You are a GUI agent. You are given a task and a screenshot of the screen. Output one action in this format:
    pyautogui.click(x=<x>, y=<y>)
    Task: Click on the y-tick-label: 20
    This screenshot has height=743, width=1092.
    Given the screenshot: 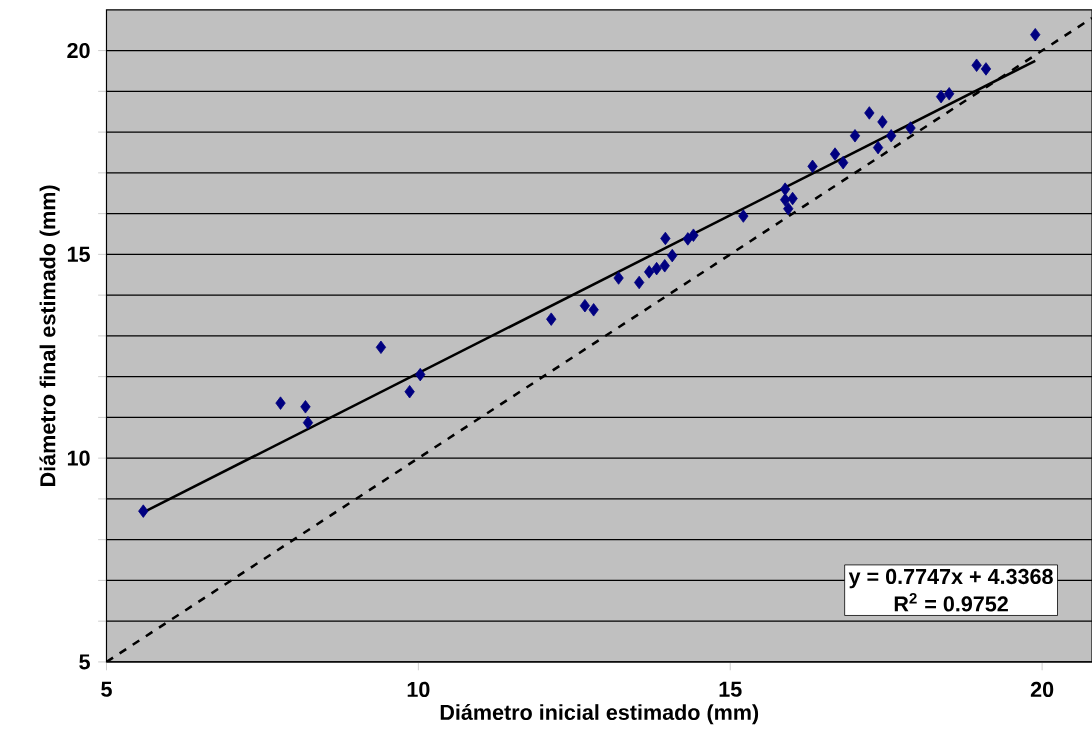 What is the action you would take?
    pyautogui.click(x=78, y=51)
    